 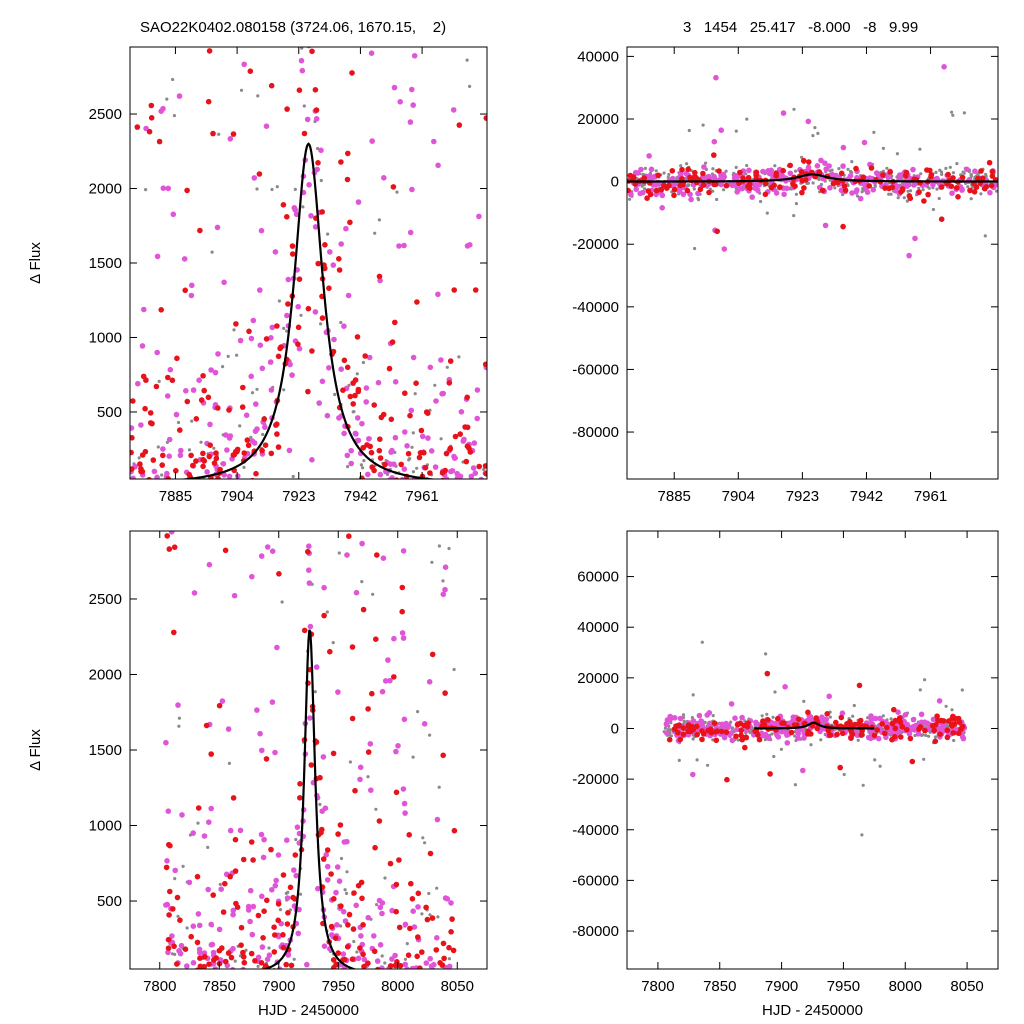 What do you see at coordinates (812, 161) in the screenshot?
I see `data-points` at bounding box center [812, 161].